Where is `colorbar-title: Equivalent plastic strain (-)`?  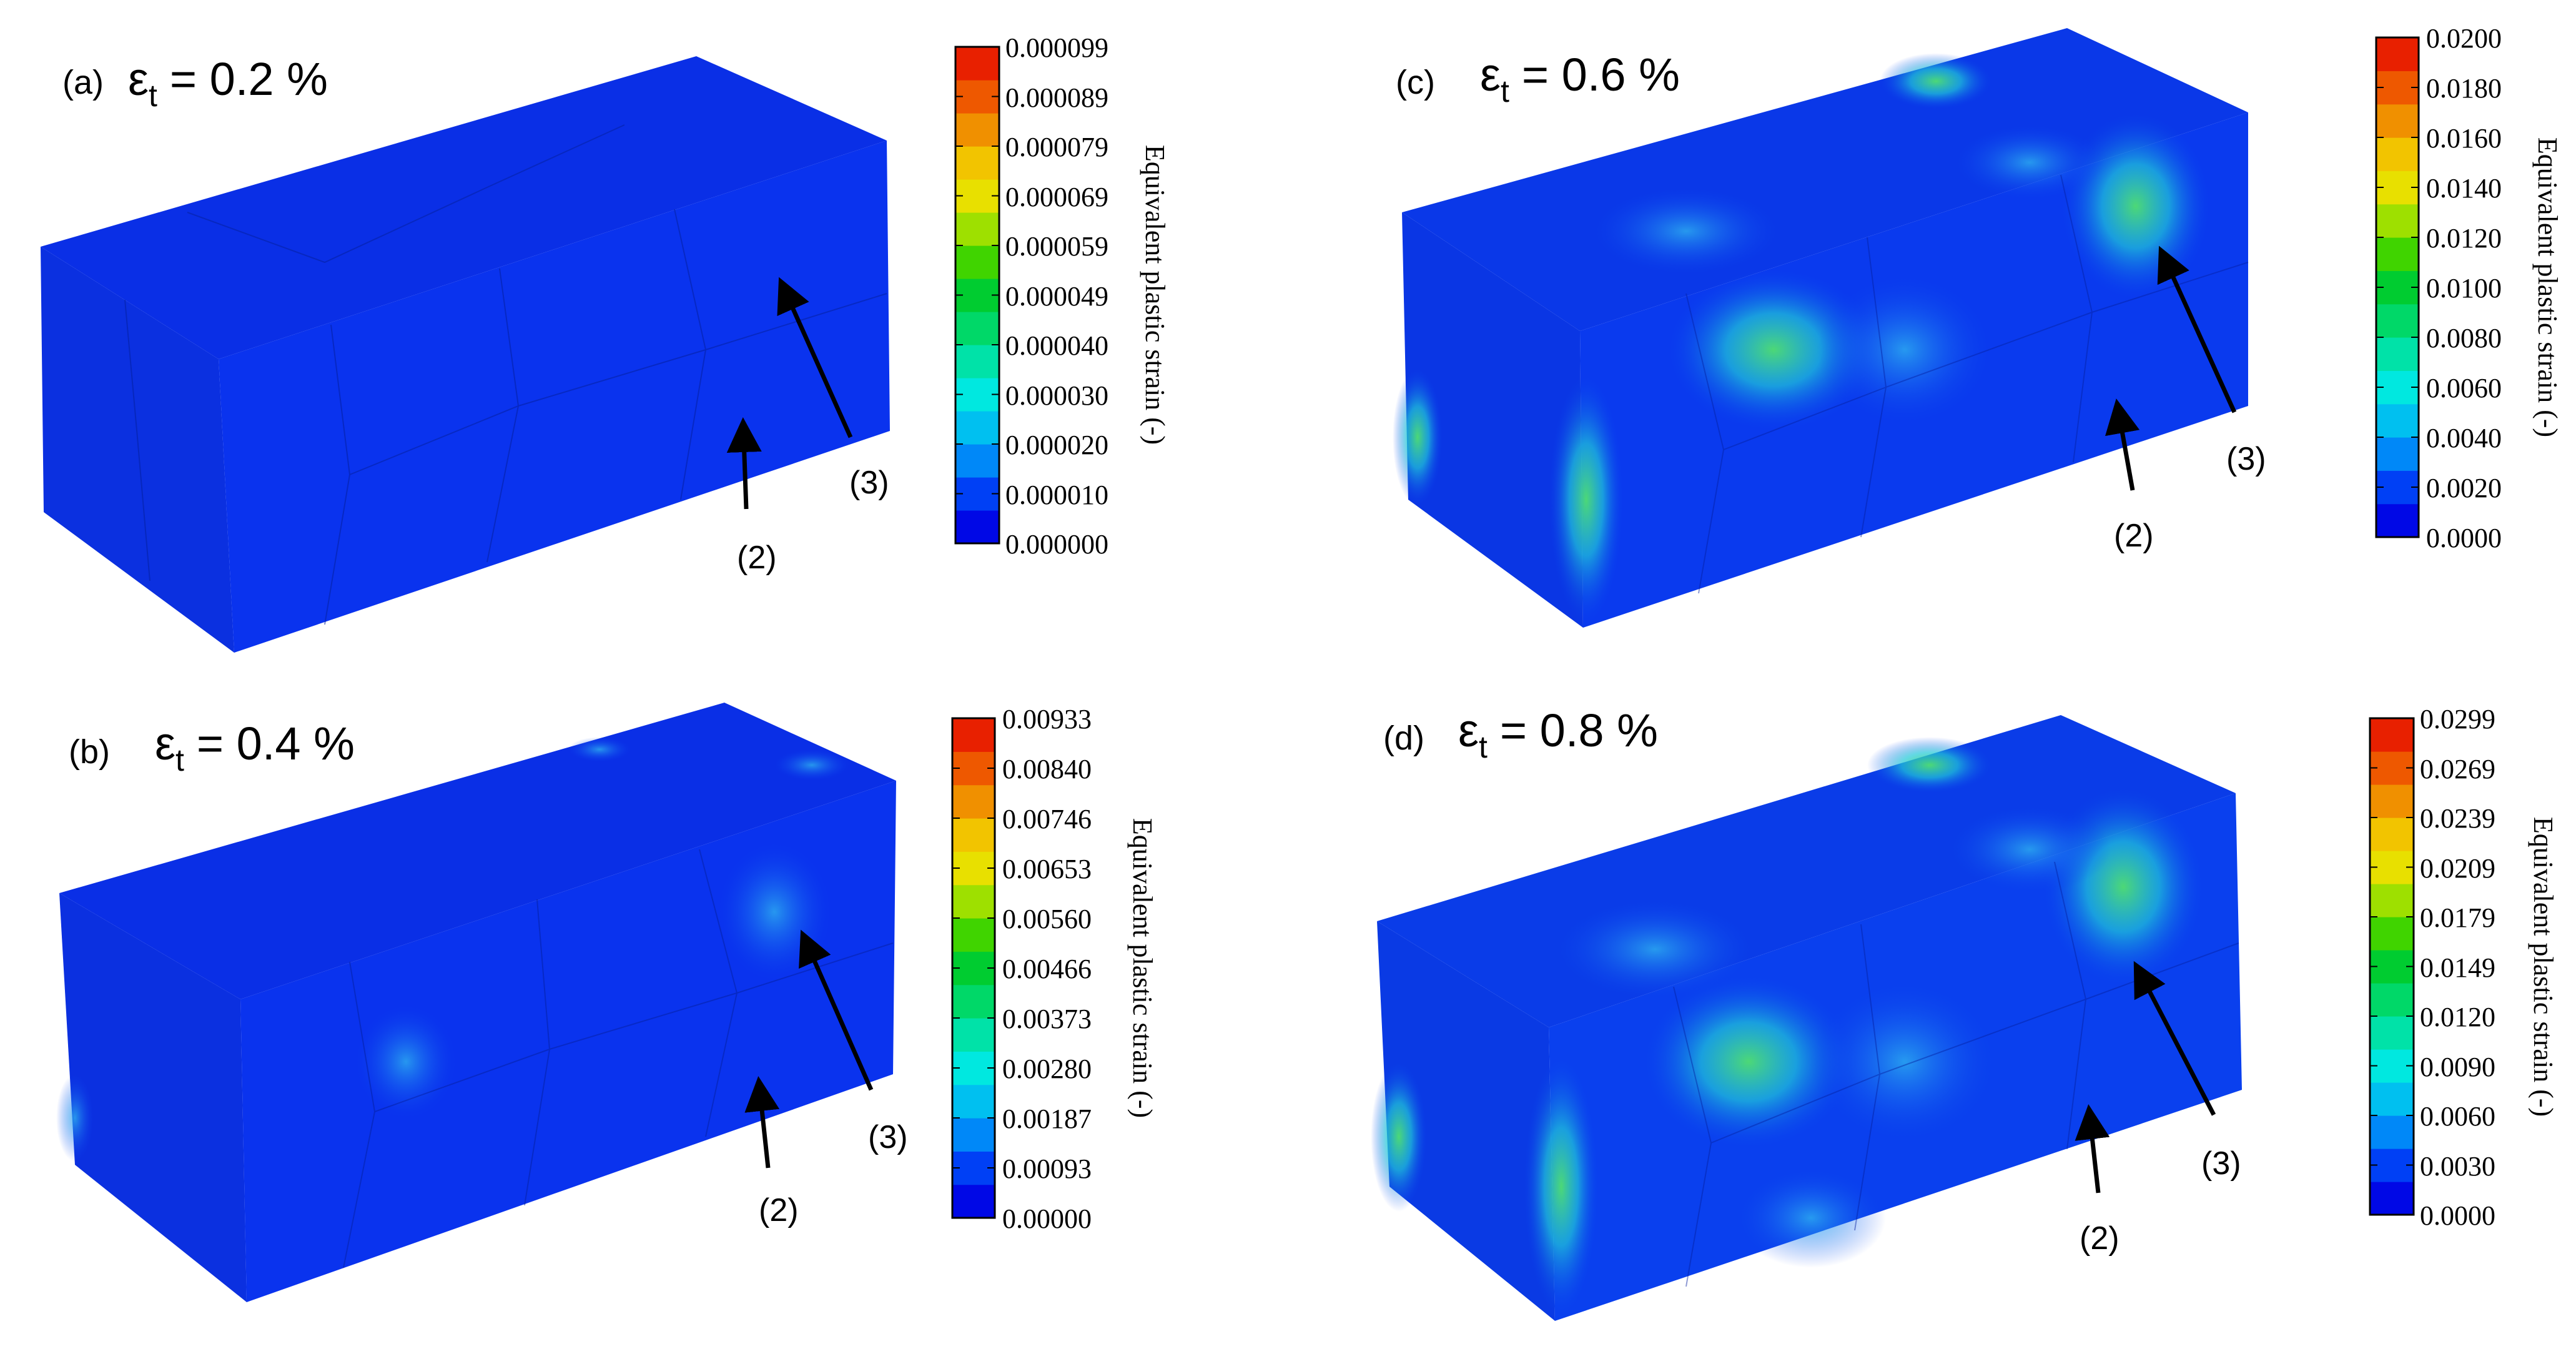 colorbar-title: Equivalent plastic strain (-) is located at coordinates (2543, 967).